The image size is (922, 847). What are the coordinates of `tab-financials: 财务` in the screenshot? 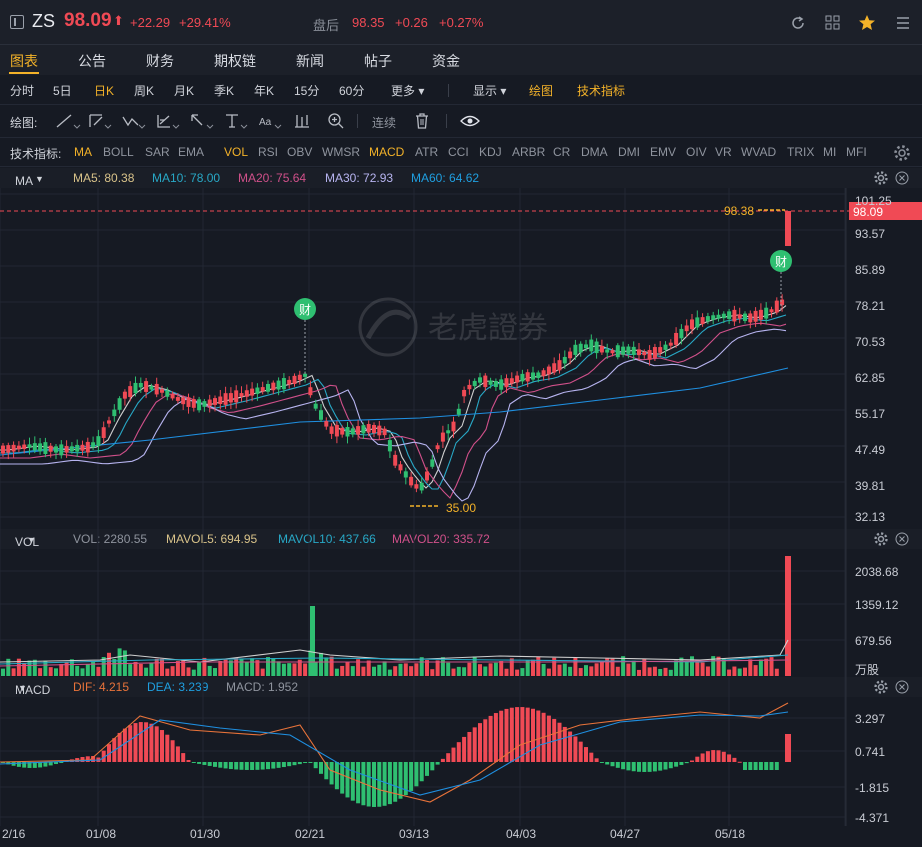 It's located at (160, 61).